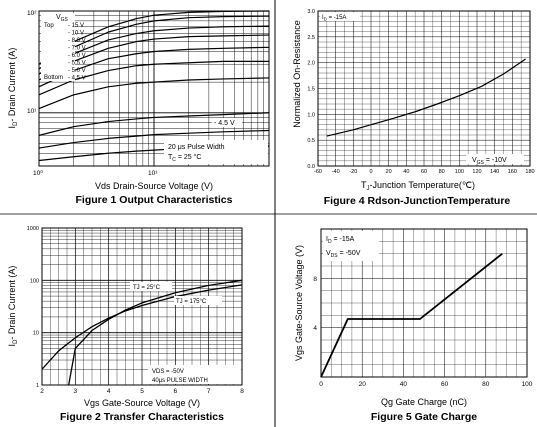 This screenshot has height=427, width=537. I want to click on figure1-ylabel-sub: D, so click(16, 123).